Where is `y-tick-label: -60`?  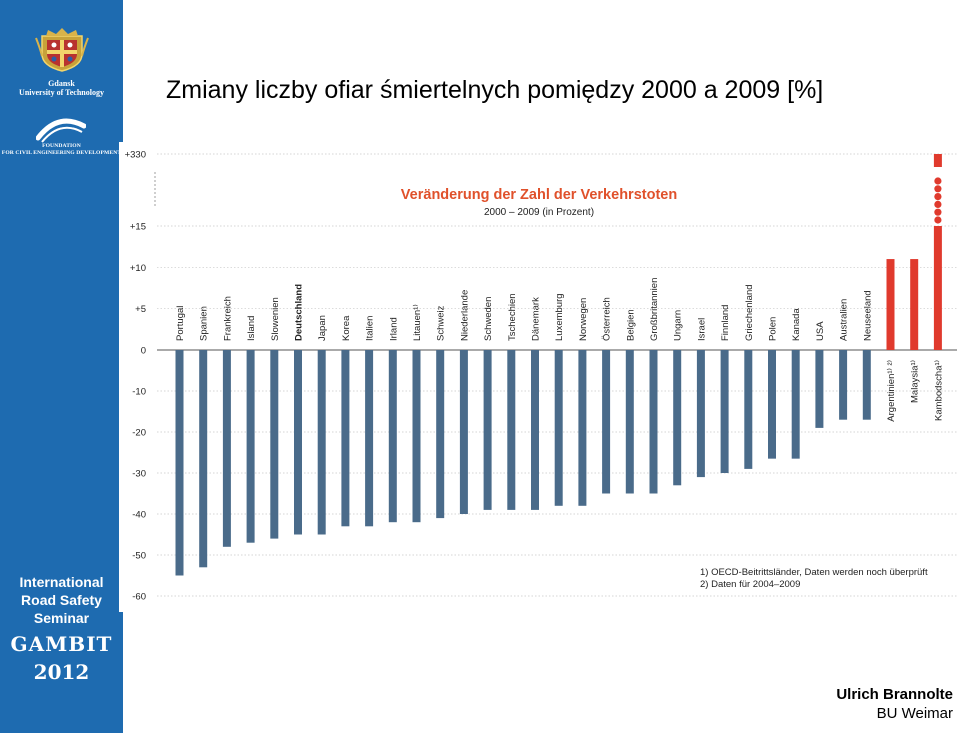 y-tick-label: -60 is located at coordinates (139, 597).